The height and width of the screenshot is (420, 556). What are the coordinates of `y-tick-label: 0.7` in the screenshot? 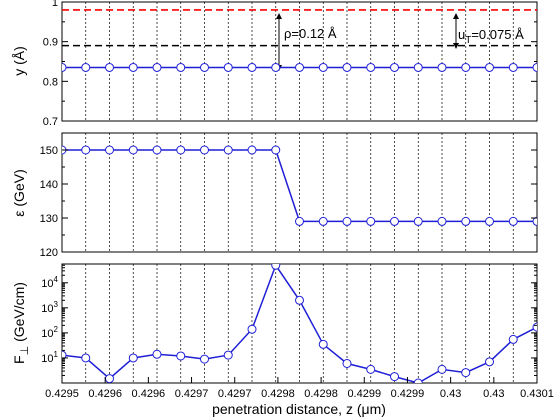 It's located at (50, 122).